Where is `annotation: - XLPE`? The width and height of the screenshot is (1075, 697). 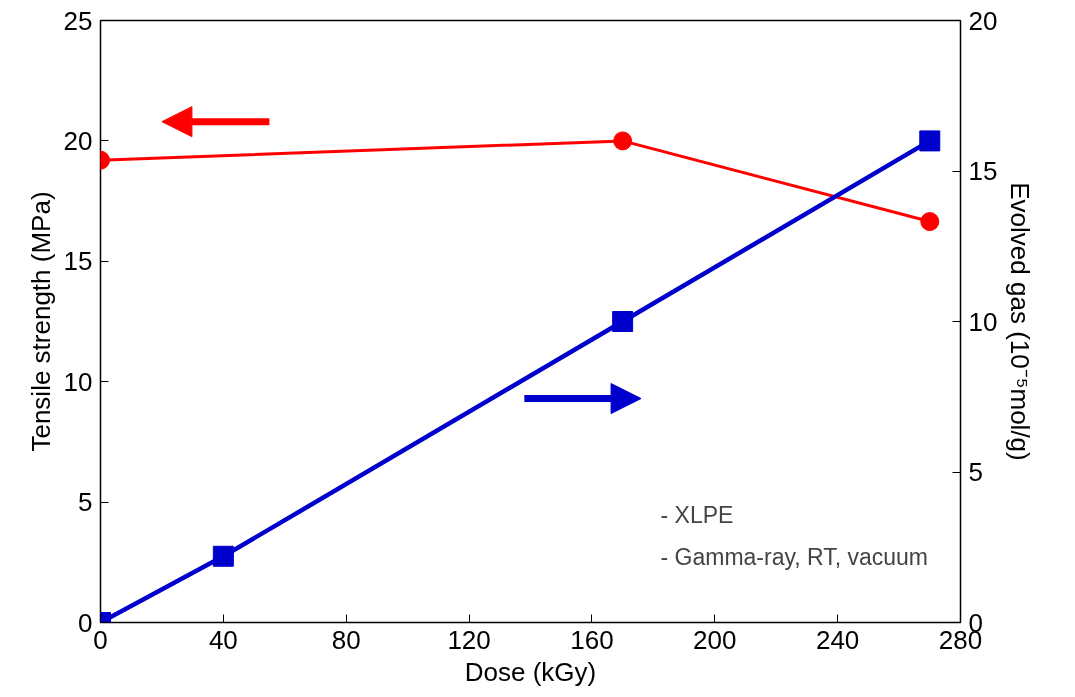
annotation: - XLPE is located at coordinates (697, 514).